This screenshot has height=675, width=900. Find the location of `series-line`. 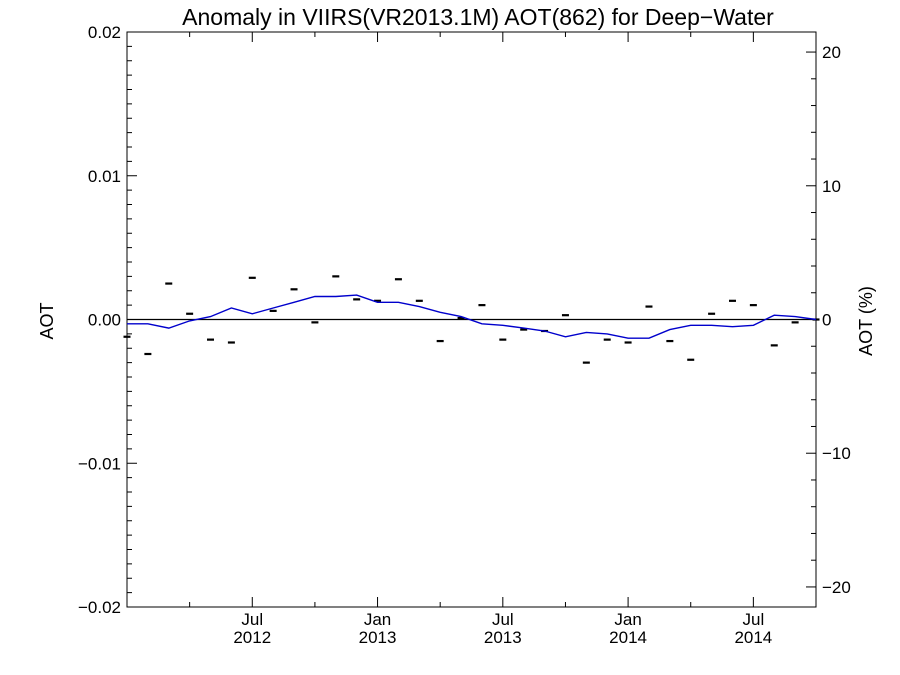

series-line is located at coordinates (472, 316).